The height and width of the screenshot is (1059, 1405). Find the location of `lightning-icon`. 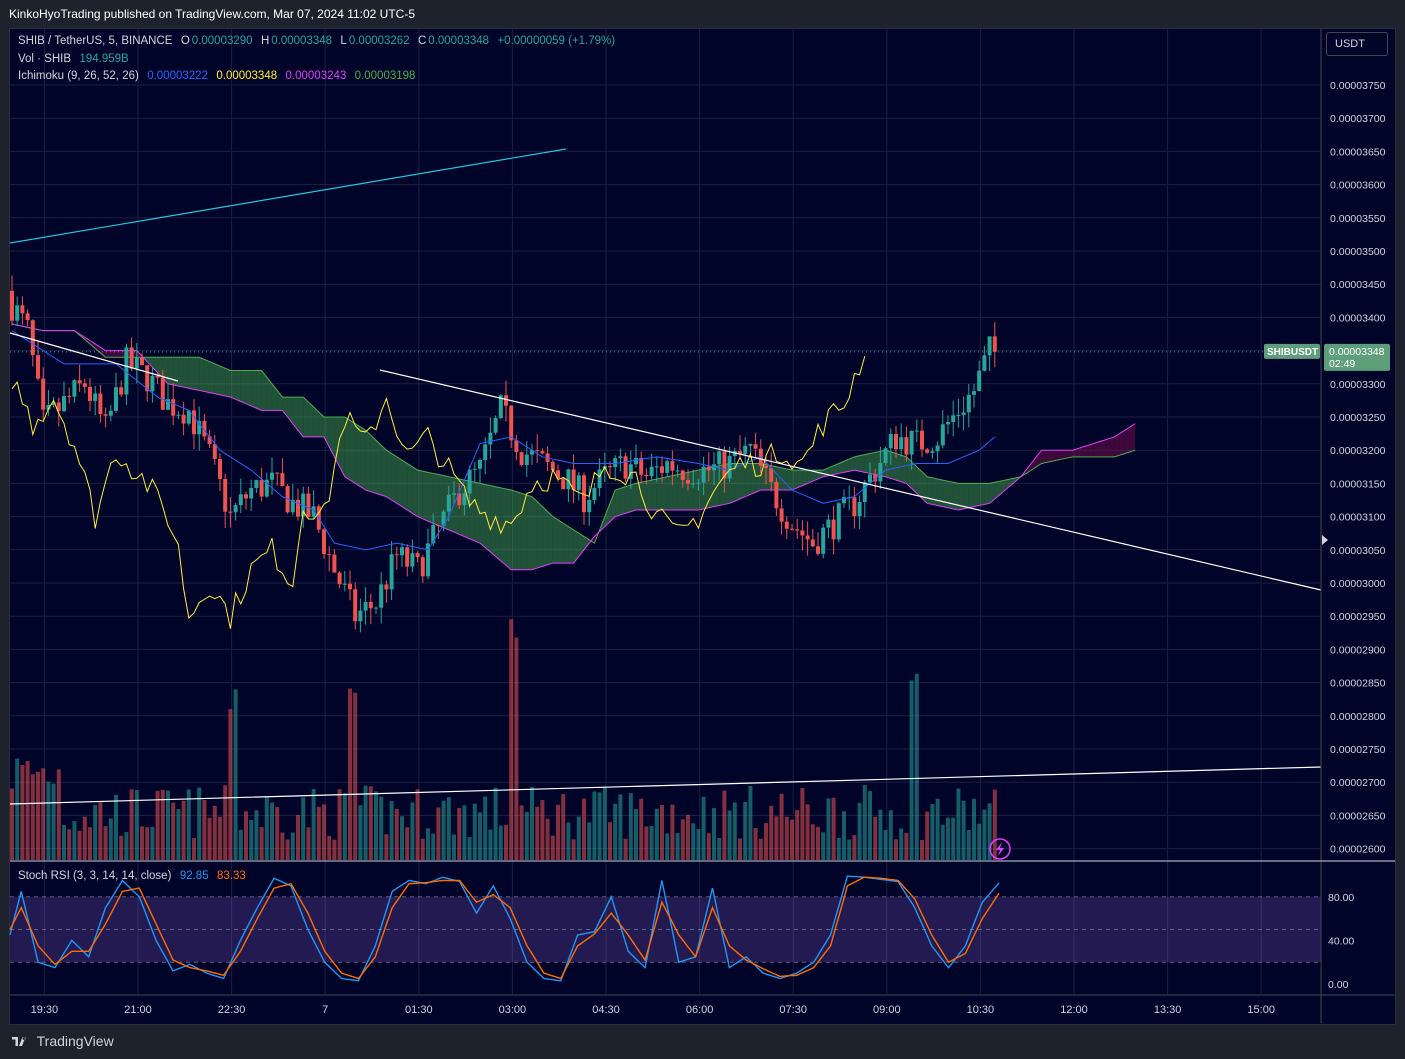

lightning-icon is located at coordinates (1000, 849).